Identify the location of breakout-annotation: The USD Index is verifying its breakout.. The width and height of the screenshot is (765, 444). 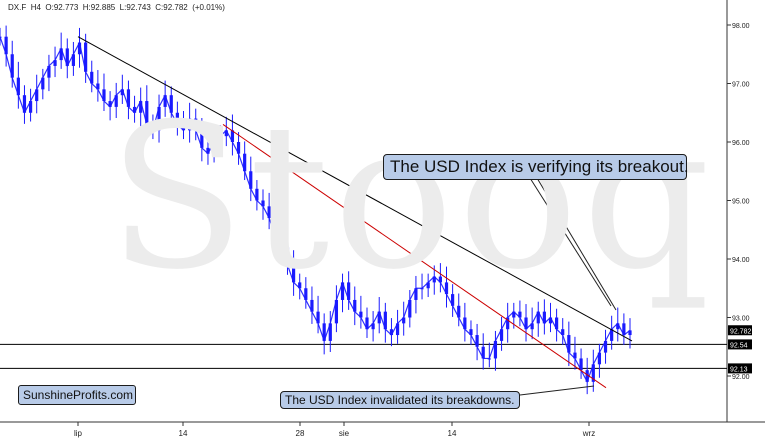
(536, 167).